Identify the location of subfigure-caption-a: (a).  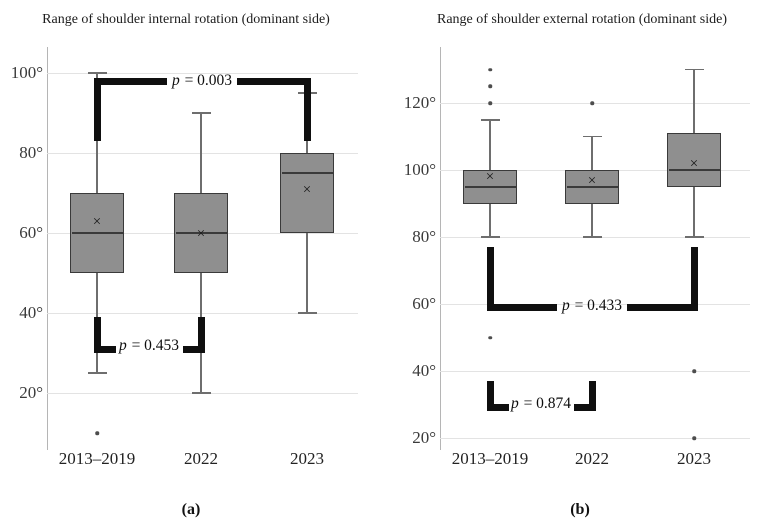
(191, 509).